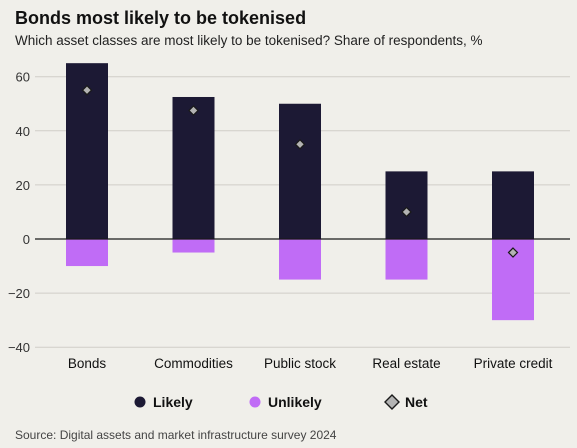  Describe the element at coordinates (416, 402) in the screenshot. I see `legend-label: Net` at that location.